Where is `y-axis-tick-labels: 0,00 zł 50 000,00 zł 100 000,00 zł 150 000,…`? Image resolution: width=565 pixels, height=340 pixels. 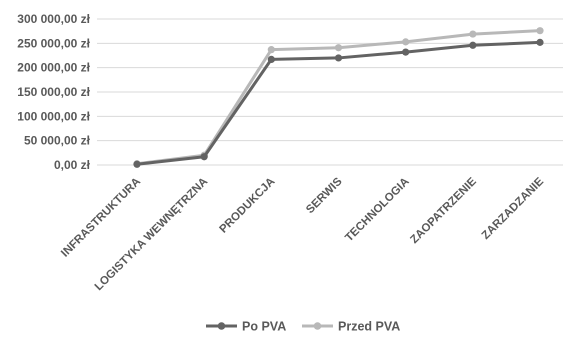
y-axis-tick-labels: 0,00 zł 50 000,00 zł 100 000,00 zł 150 000,… is located at coordinates (53, 92).